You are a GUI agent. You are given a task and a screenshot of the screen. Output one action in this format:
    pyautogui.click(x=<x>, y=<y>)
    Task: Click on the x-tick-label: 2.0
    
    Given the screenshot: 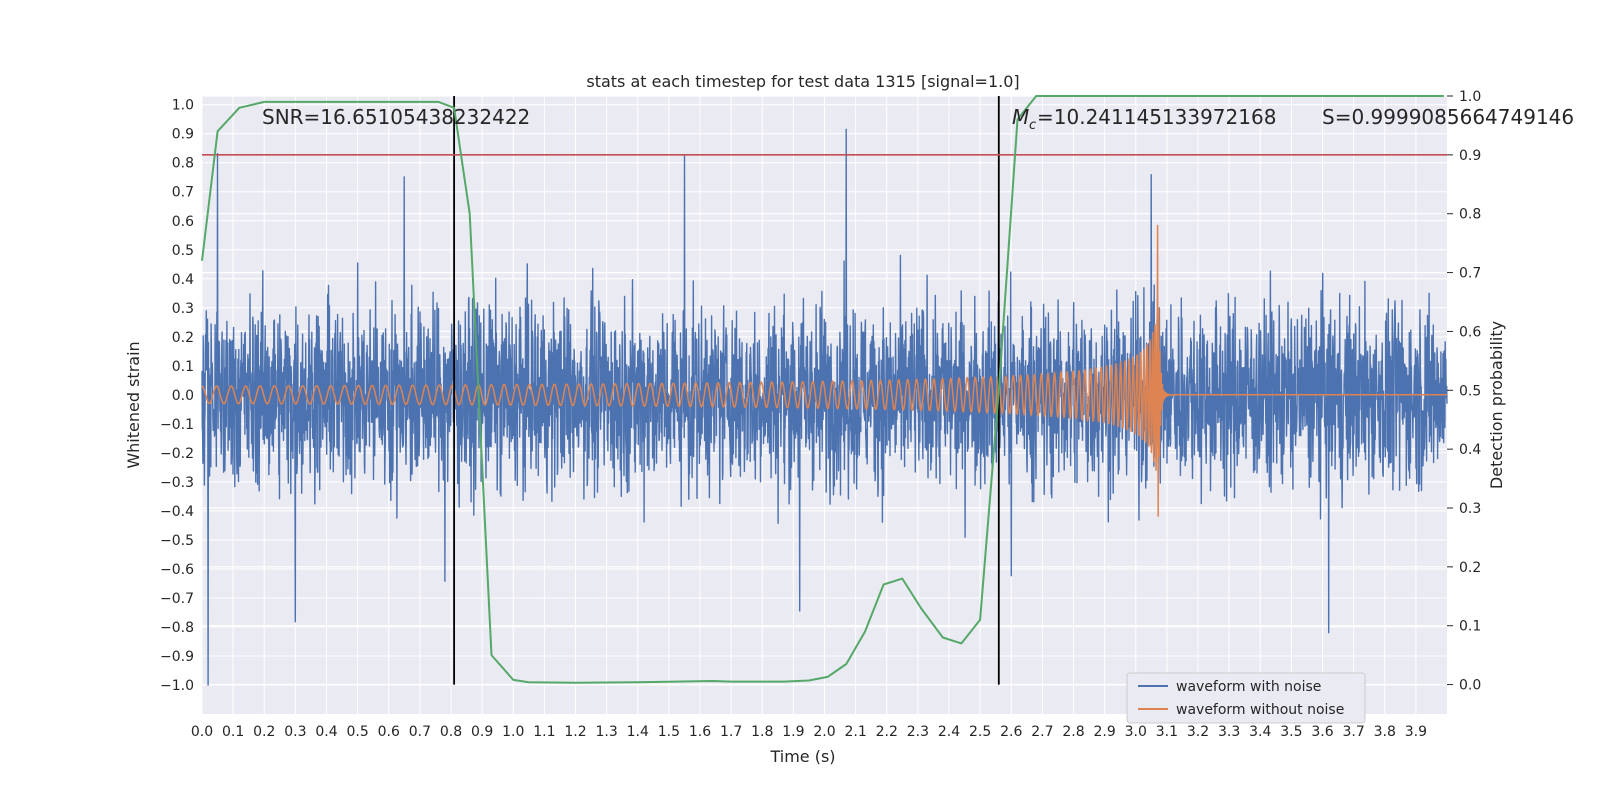 What is the action you would take?
    pyautogui.click(x=824, y=732)
    